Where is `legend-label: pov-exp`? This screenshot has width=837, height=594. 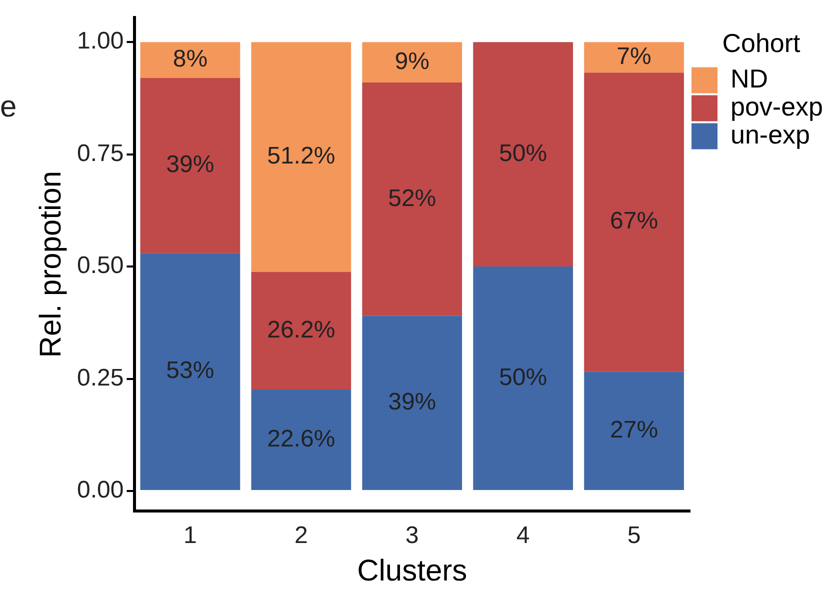
legend-label: pov-exp is located at coordinates (776, 106).